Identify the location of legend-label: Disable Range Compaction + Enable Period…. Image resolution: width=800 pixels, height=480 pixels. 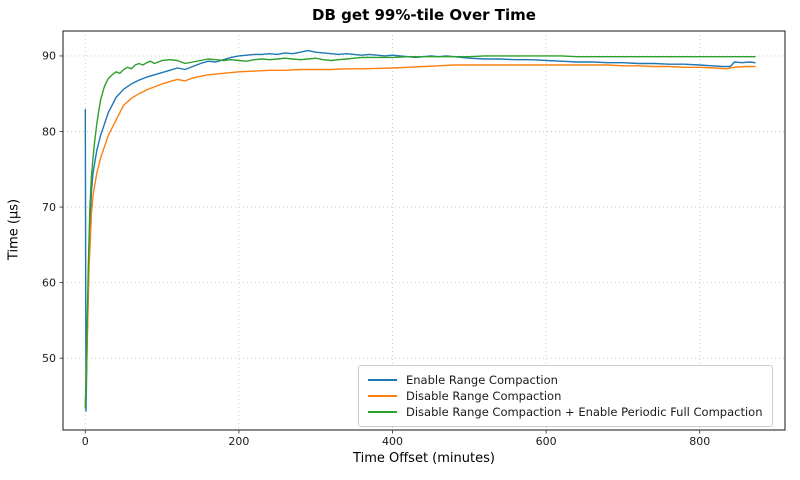
(584, 412).